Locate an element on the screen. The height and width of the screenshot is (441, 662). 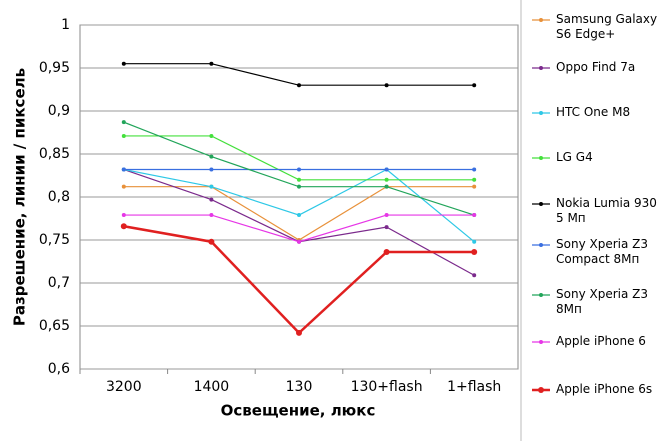
y-tick-label: 0,65 is located at coordinates (54, 326).